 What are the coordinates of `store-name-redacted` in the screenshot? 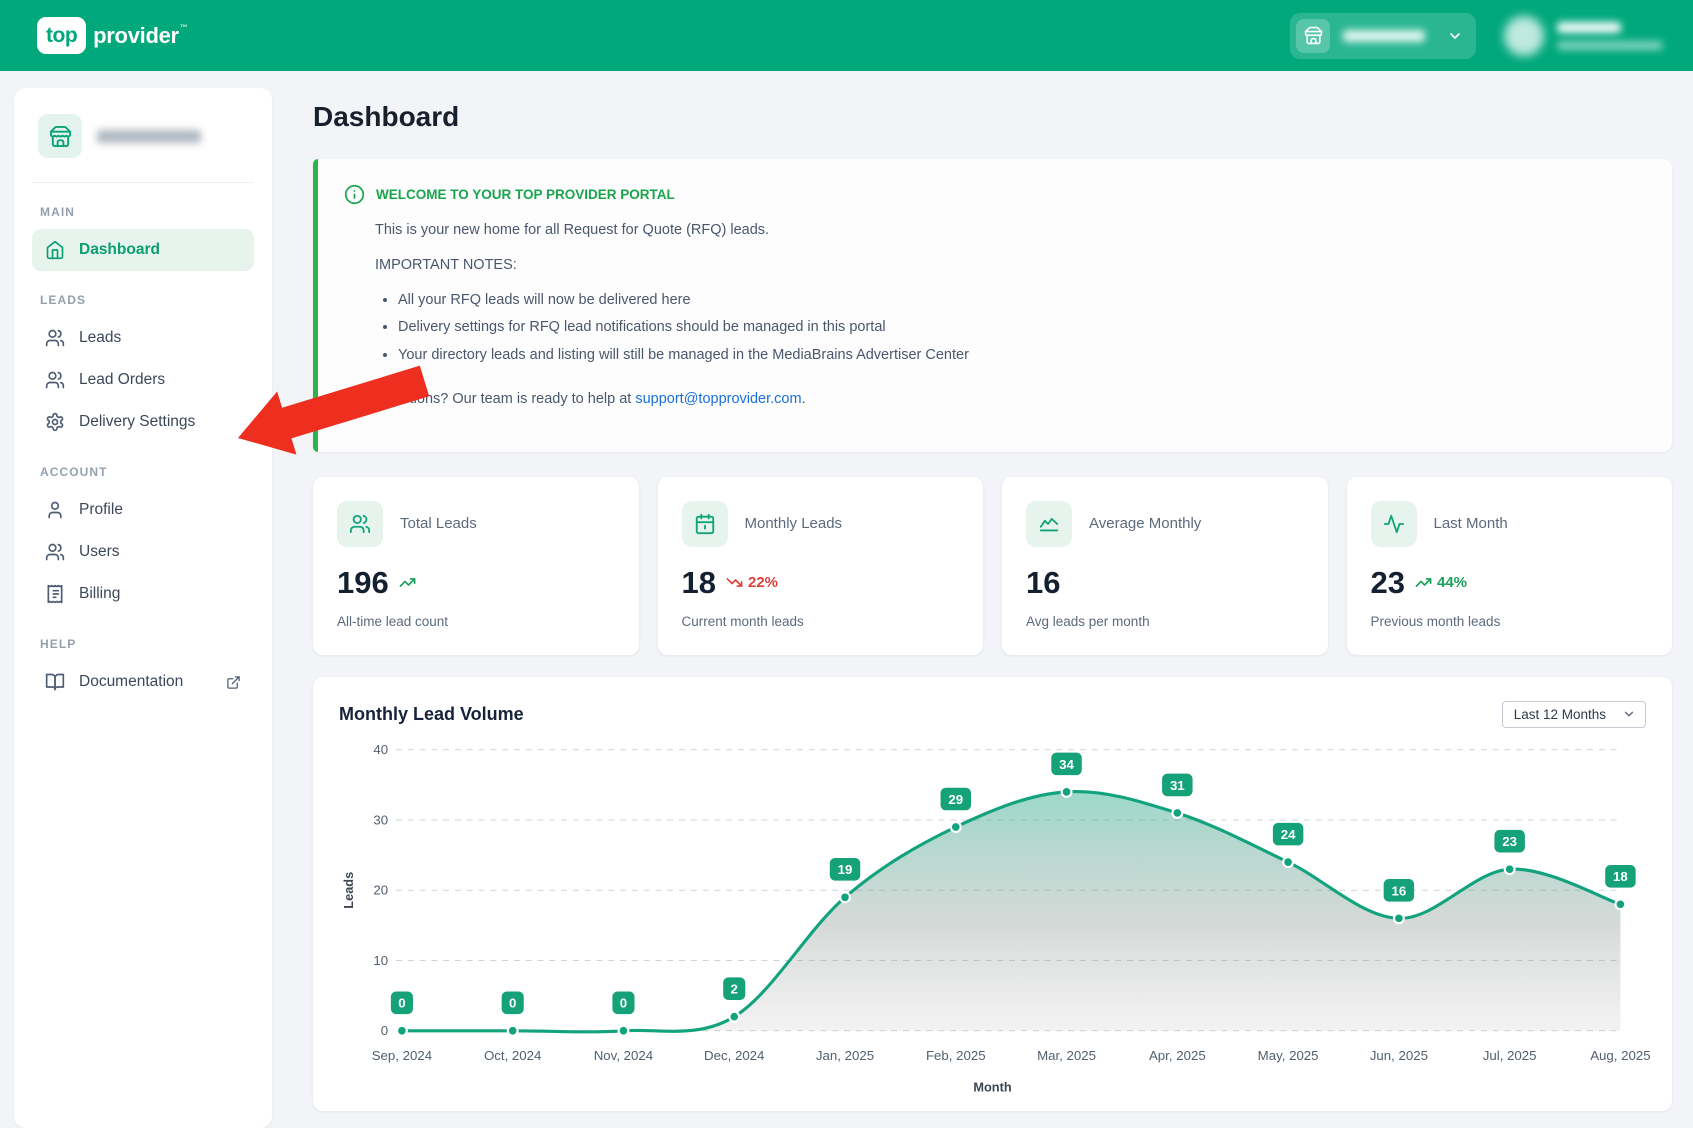 It's located at (1384, 35).